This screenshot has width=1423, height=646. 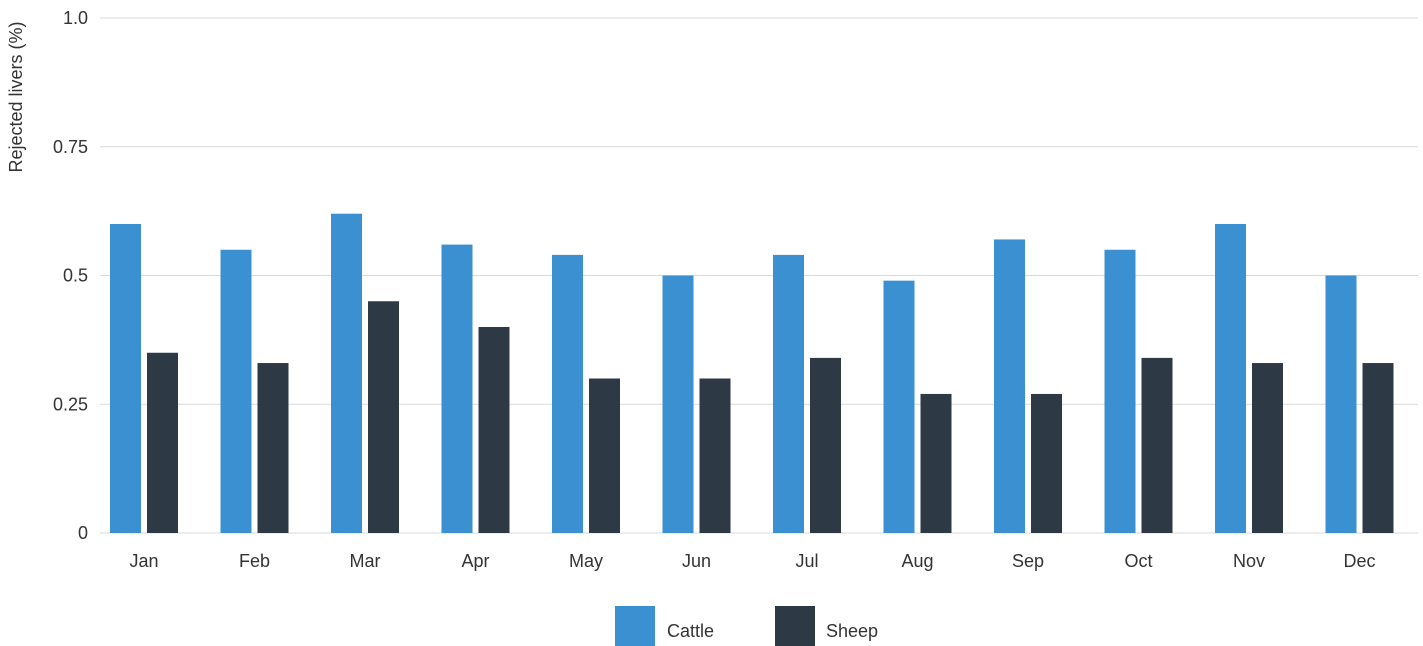 What do you see at coordinates (75, 18) in the screenshot?
I see `y-tick-label: 1.0` at bounding box center [75, 18].